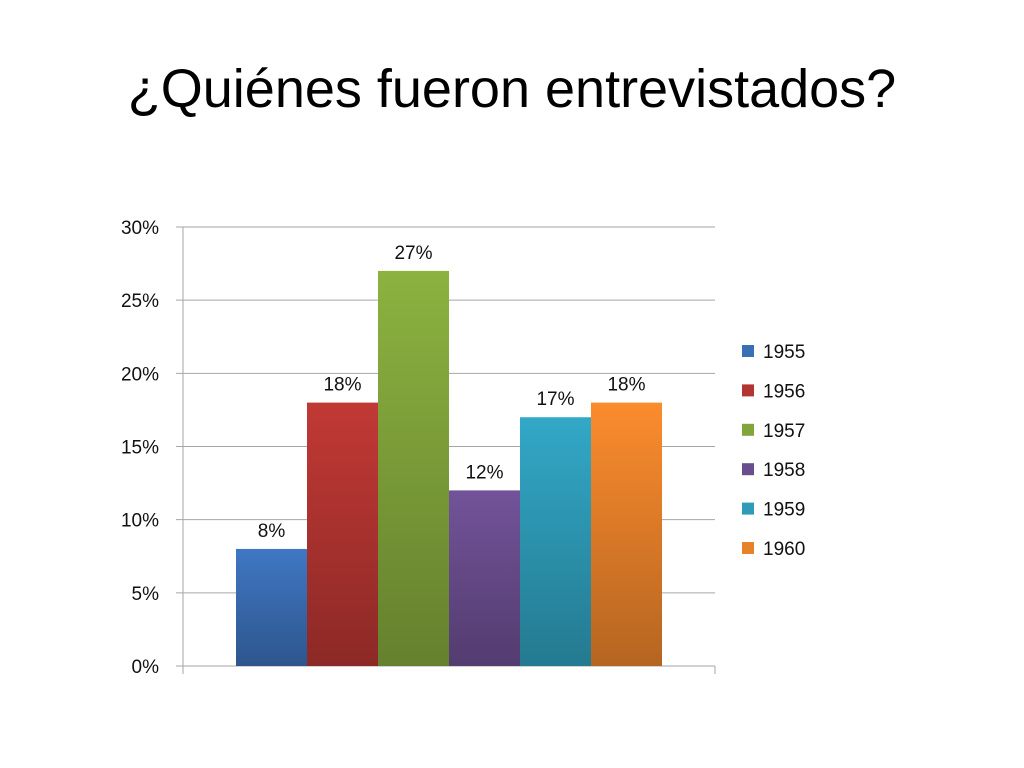 Image resolution: width=1024 pixels, height=768 pixels. I want to click on y-tick-label: 20%, so click(140, 374).